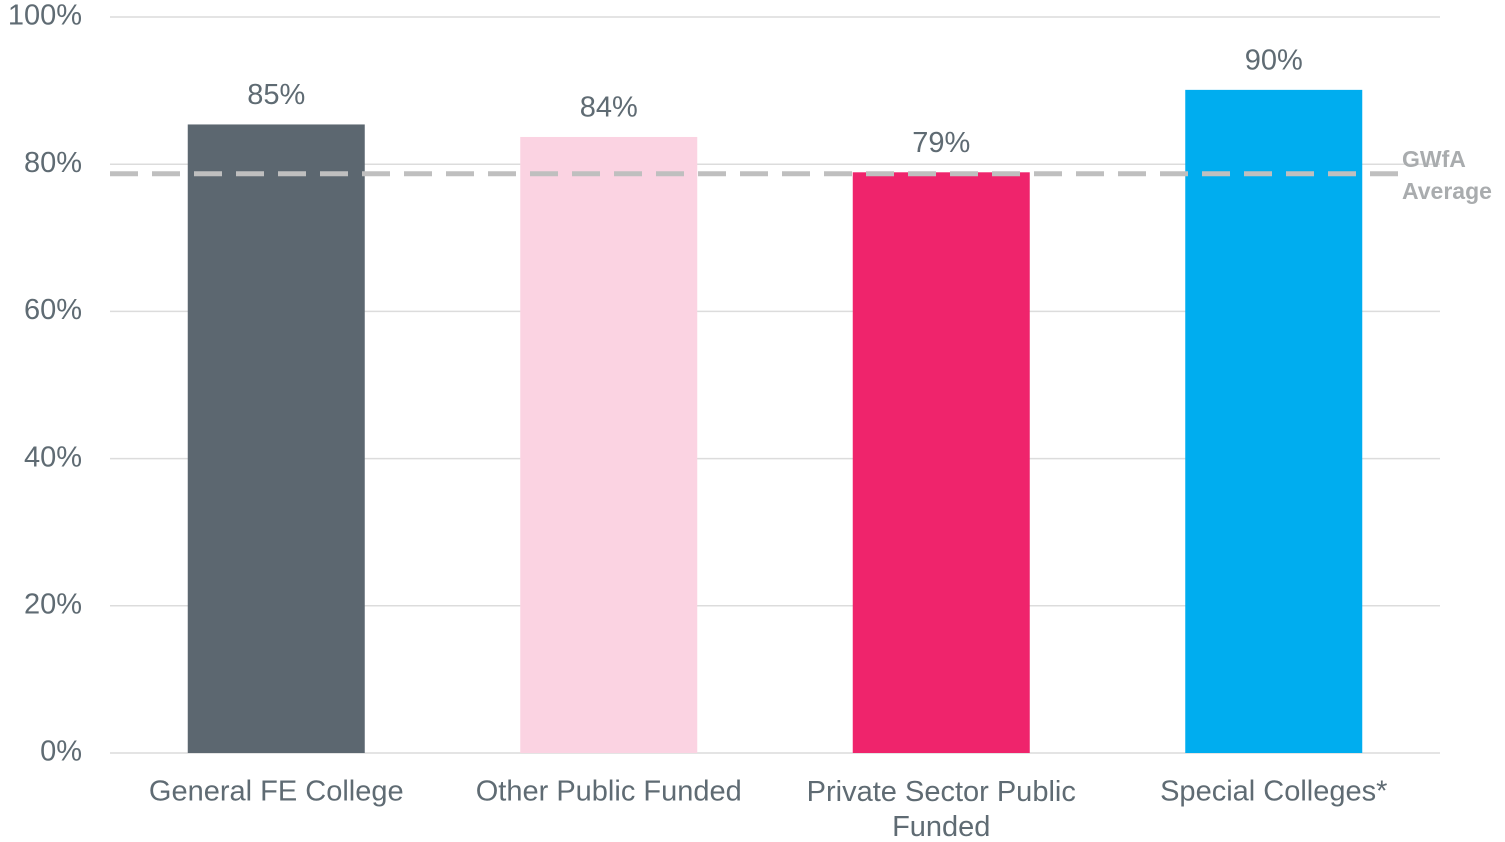 The image size is (1505, 842). I want to click on x-tick-label: General FE College, so click(276, 792).